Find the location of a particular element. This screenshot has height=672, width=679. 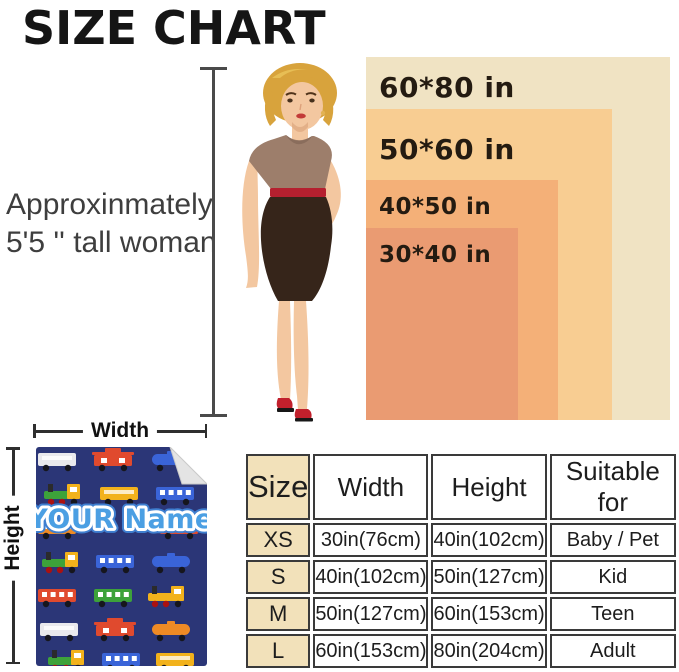

height-ruler is located at coordinates (213, 242).